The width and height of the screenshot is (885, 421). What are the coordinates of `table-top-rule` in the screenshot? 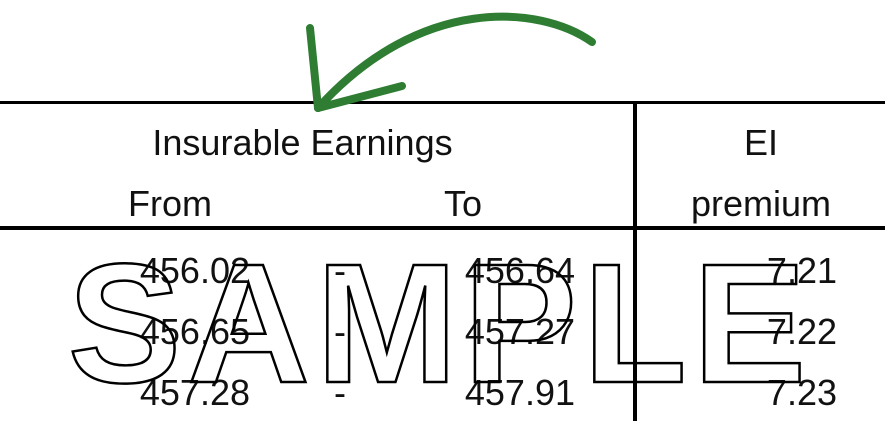 It's located at (442, 102).